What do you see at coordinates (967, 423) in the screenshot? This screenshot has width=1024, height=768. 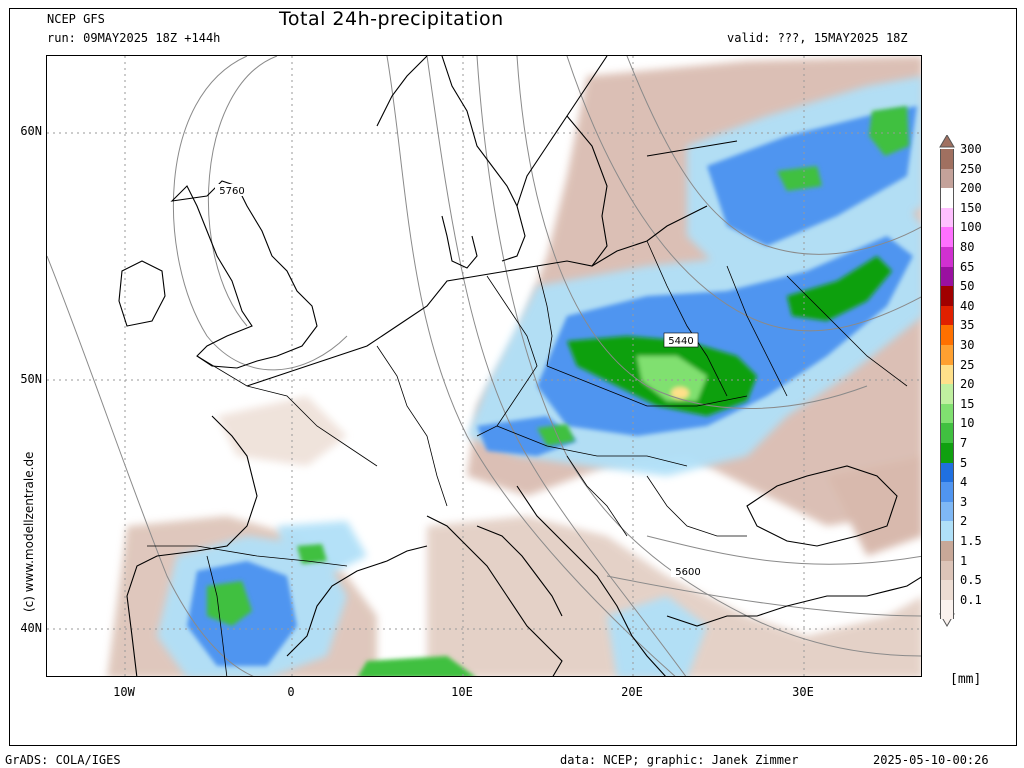 I see `legend-level-label: 10` at bounding box center [967, 423].